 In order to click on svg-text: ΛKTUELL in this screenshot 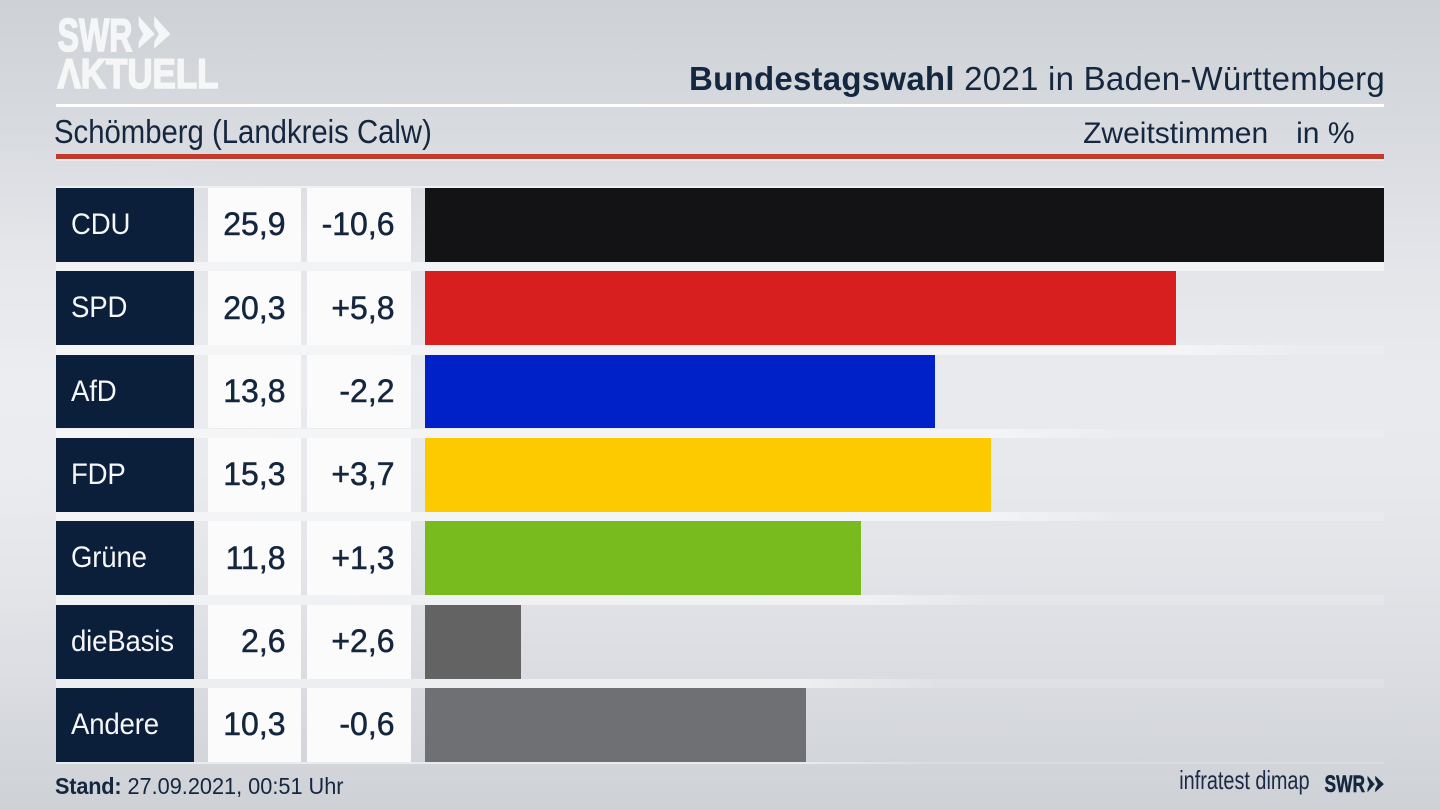, I will do `click(138, 72)`.